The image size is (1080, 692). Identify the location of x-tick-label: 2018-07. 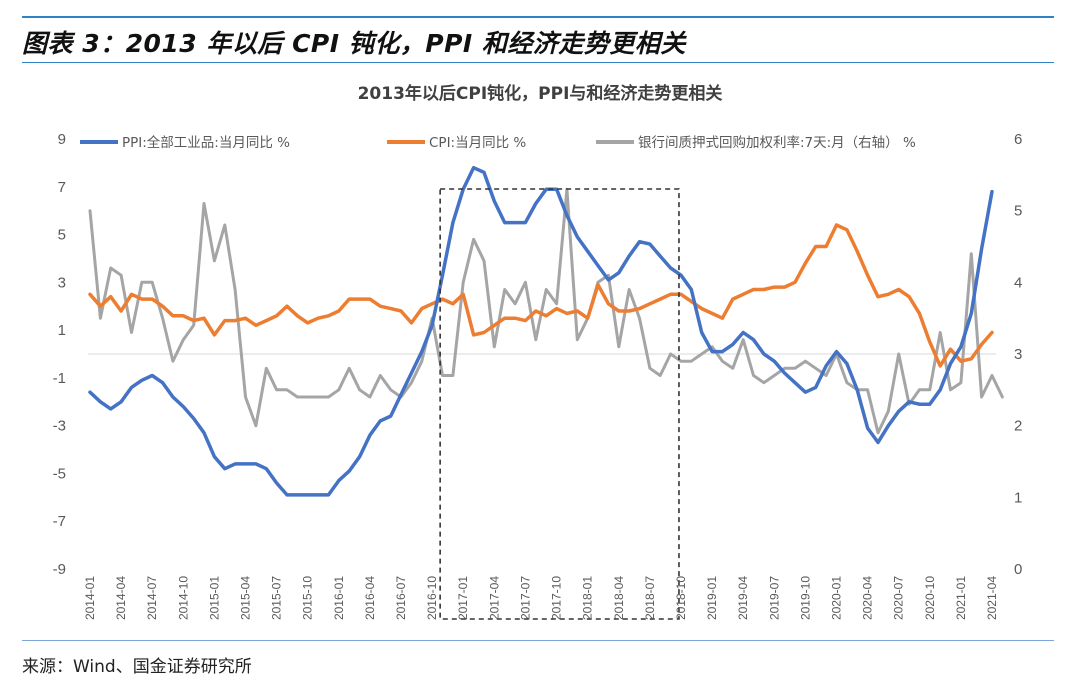
(650, 598).